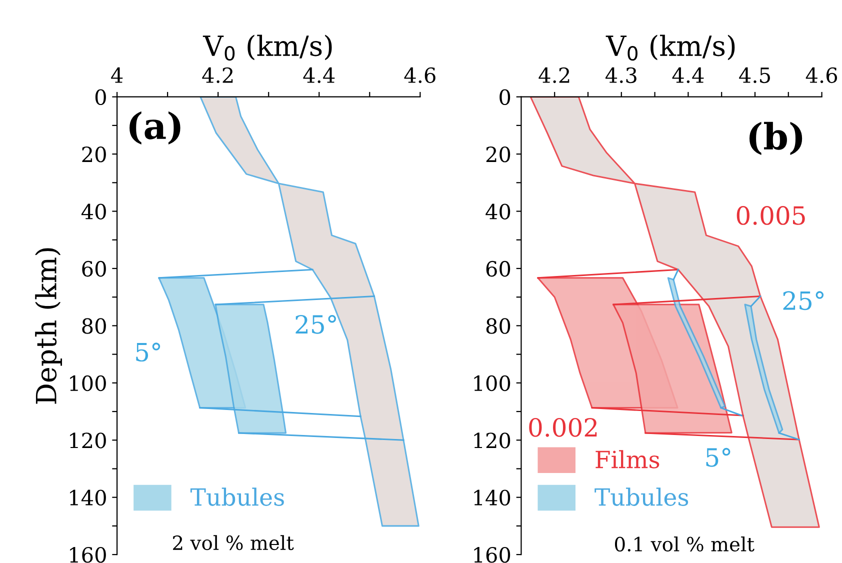 The width and height of the screenshot is (842, 563). Describe the element at coordinates (770, 215) in the screenshot. I see `annotation: 0.005` at that location.